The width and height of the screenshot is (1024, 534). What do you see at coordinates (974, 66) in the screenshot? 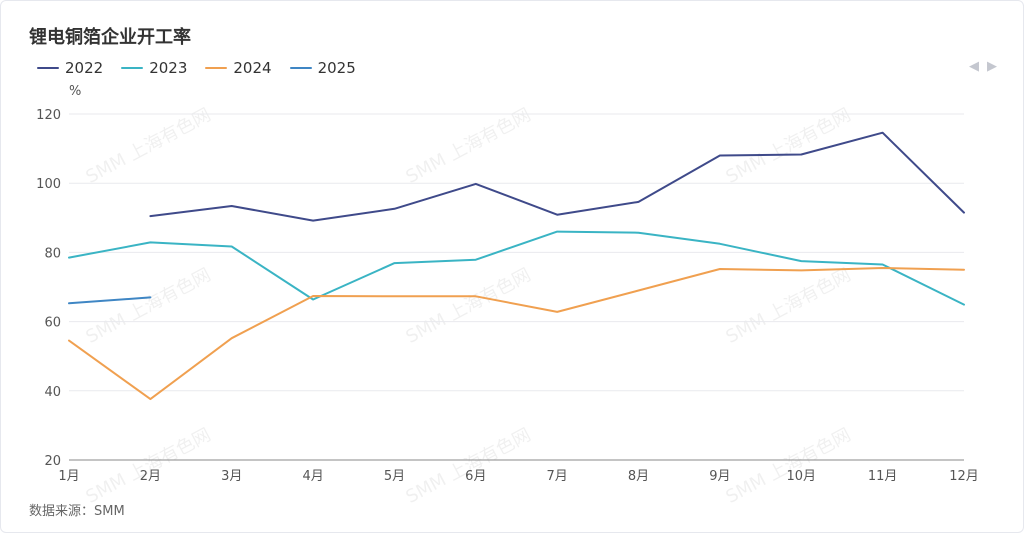
I see `prev-page-icon: ◀` at bounding box center [974, 66].